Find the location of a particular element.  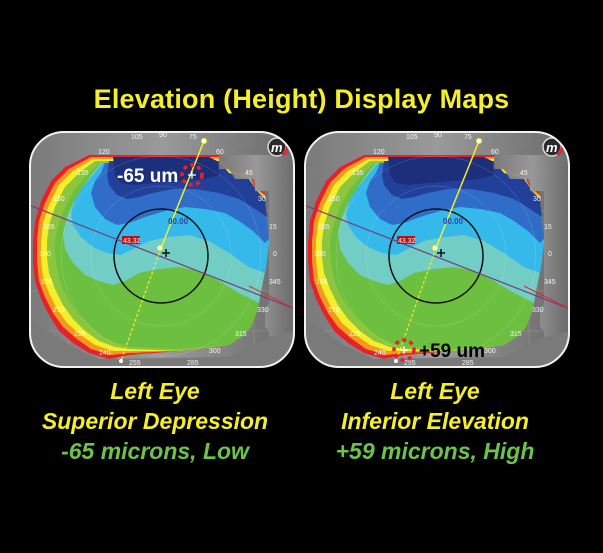

caption-finding: Superior Depression is located at coordinates (155, 421).